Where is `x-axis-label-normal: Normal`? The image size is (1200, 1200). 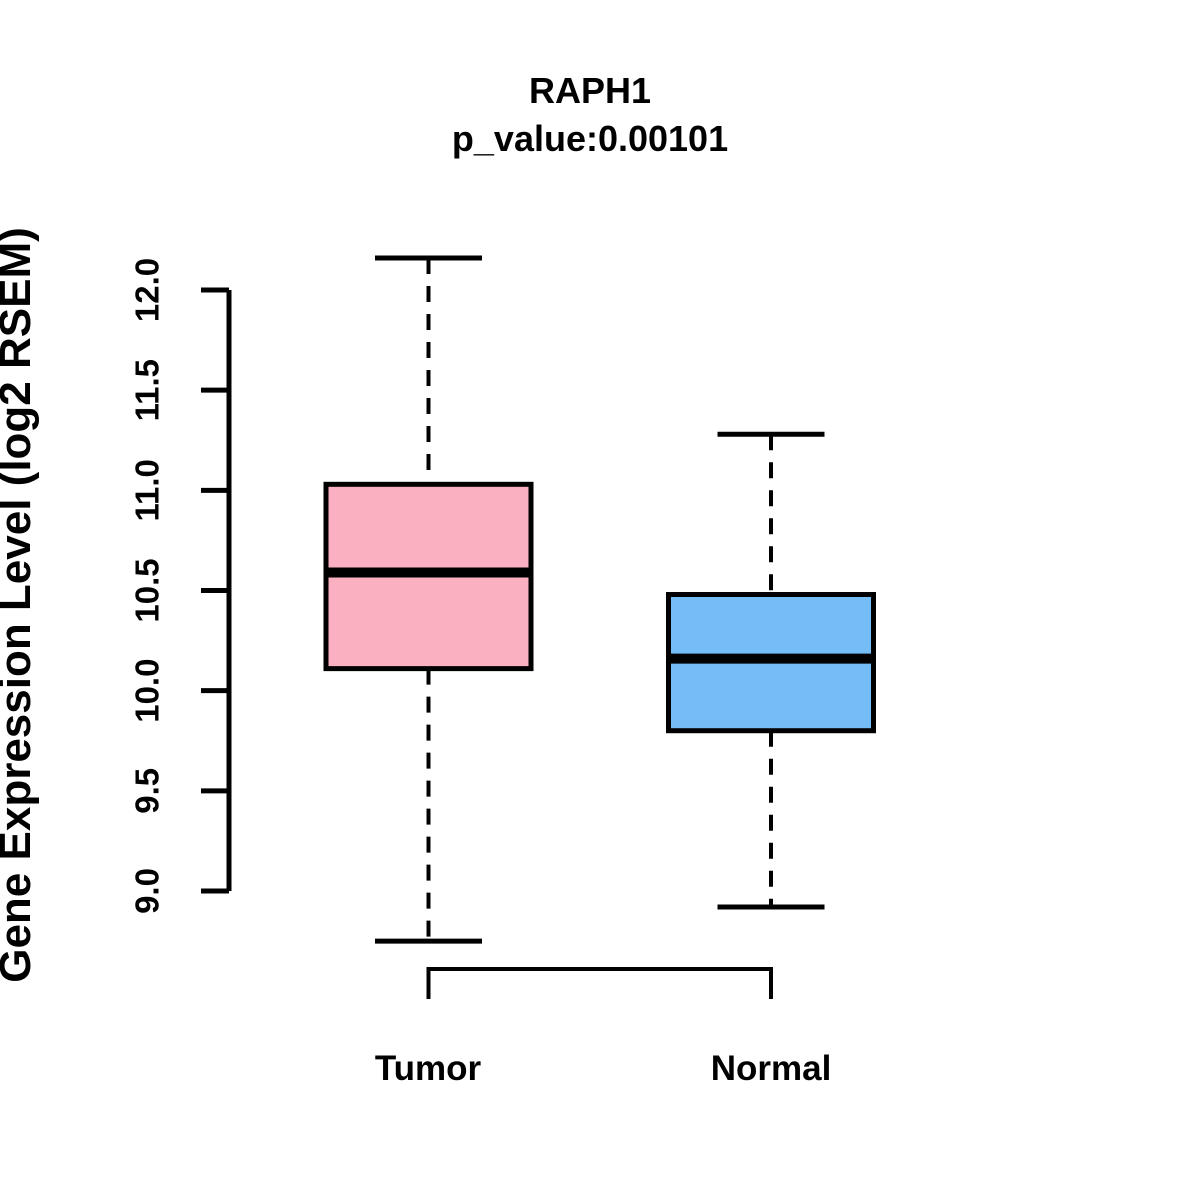
x-axis-label-normal: Normal is located at coordinates (771, 1068).